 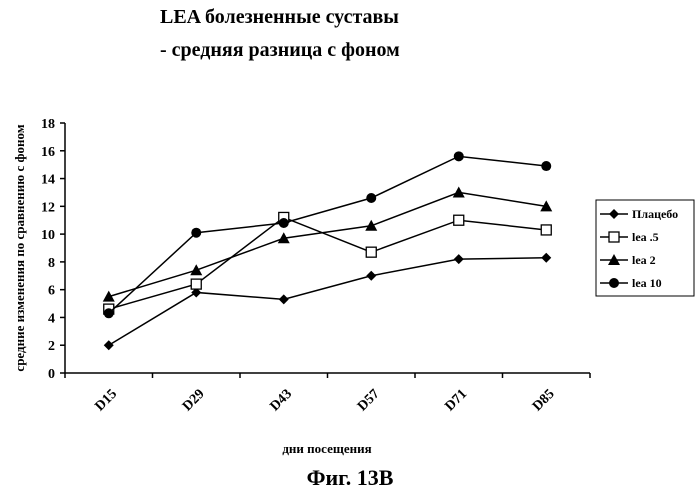 I want to click on x-tick-label: D29, so click(x=194, y=401).